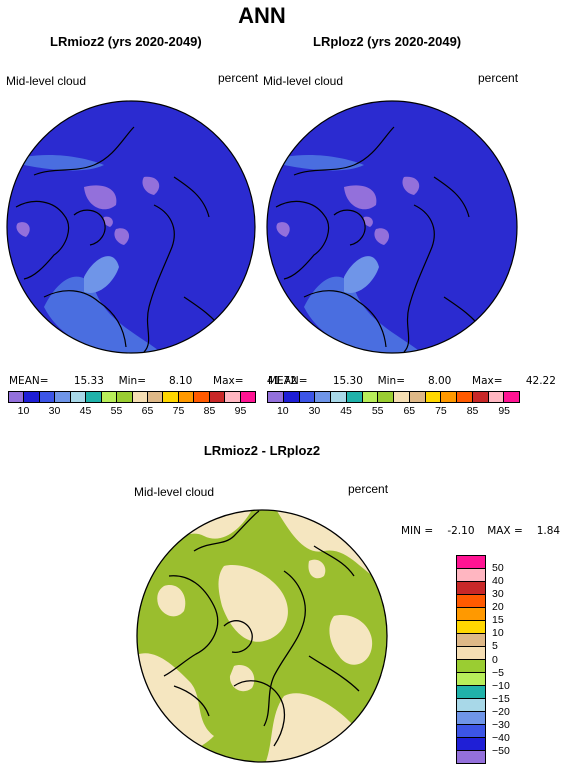  I want to click on right-units-label: percent, so click(498, 78).